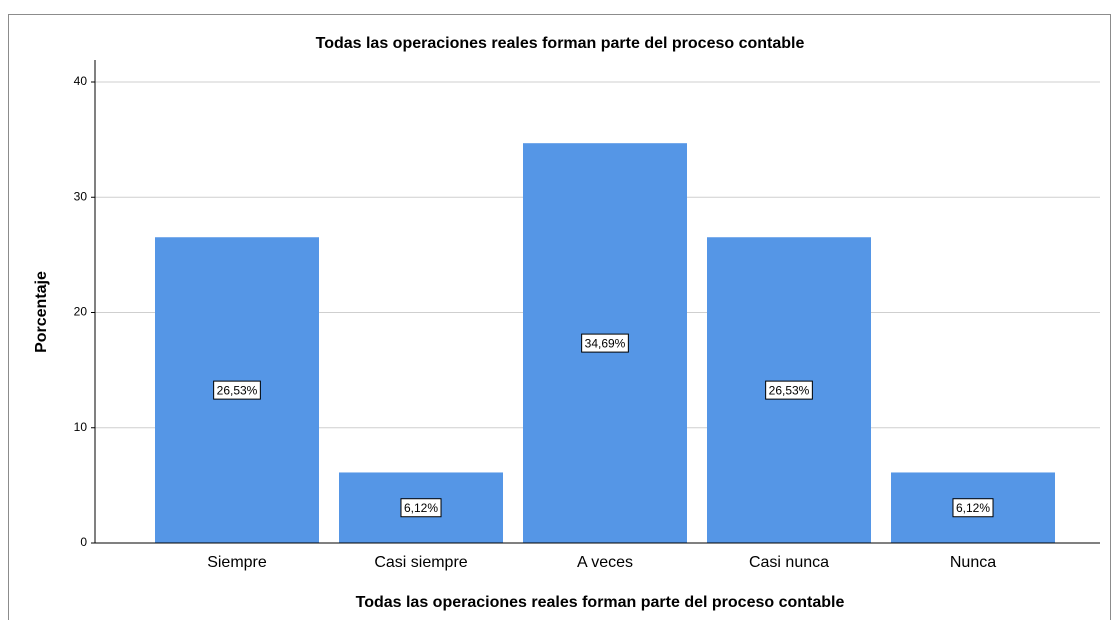  What do you see at coordinates (81, 196) in the screenshot?
I see `y-tick-label: 30` at bounding box center [81, 196].